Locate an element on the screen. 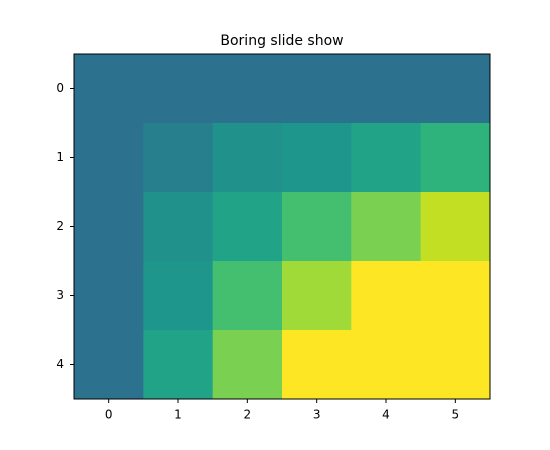  x-tick-label: 3 is located at coordinates (317, 415).